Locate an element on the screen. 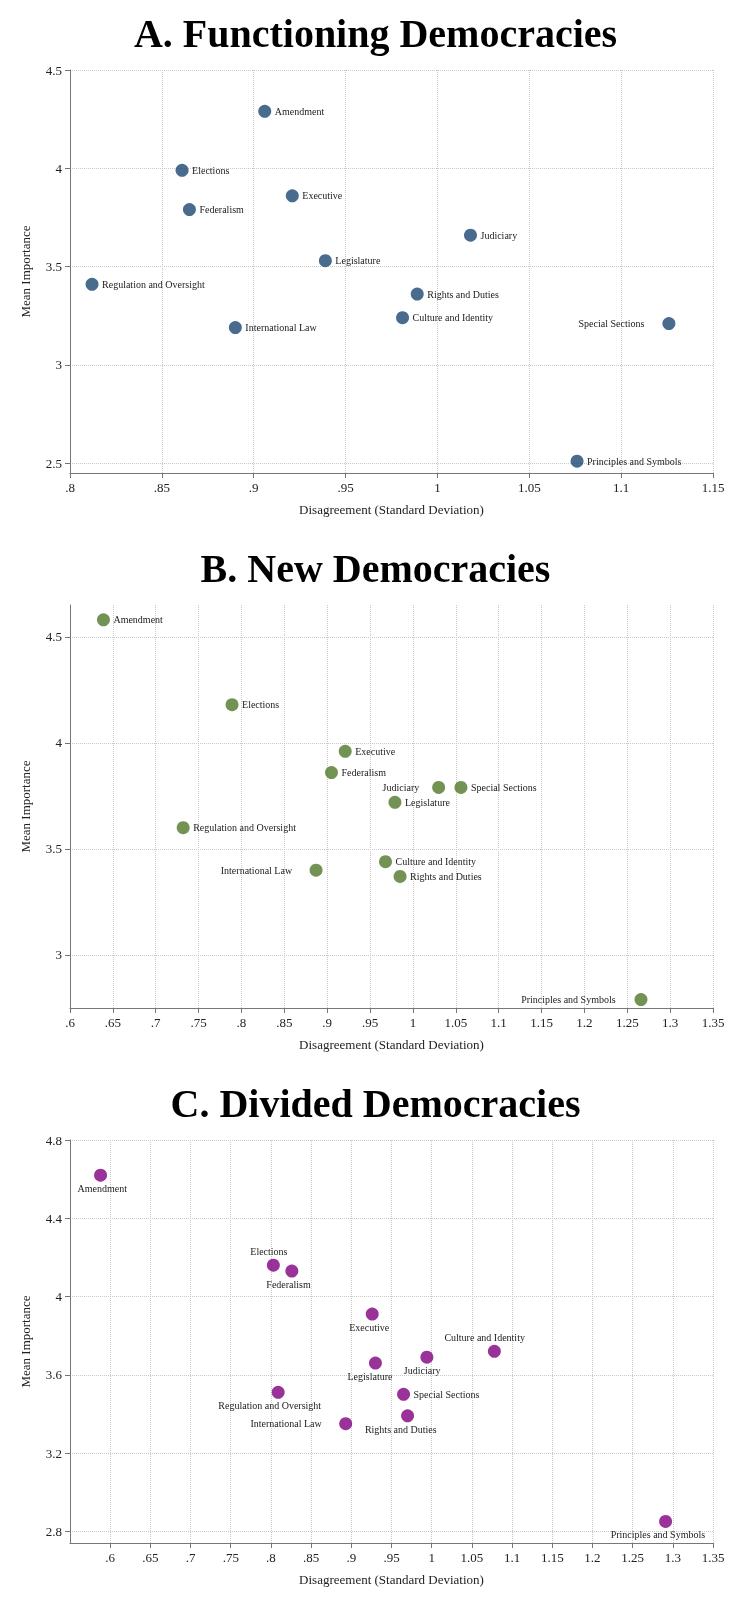 The width and height of the screenshot is (751, 1620). y-tick-label: 3.2 is located at coordinates (53, 1453).